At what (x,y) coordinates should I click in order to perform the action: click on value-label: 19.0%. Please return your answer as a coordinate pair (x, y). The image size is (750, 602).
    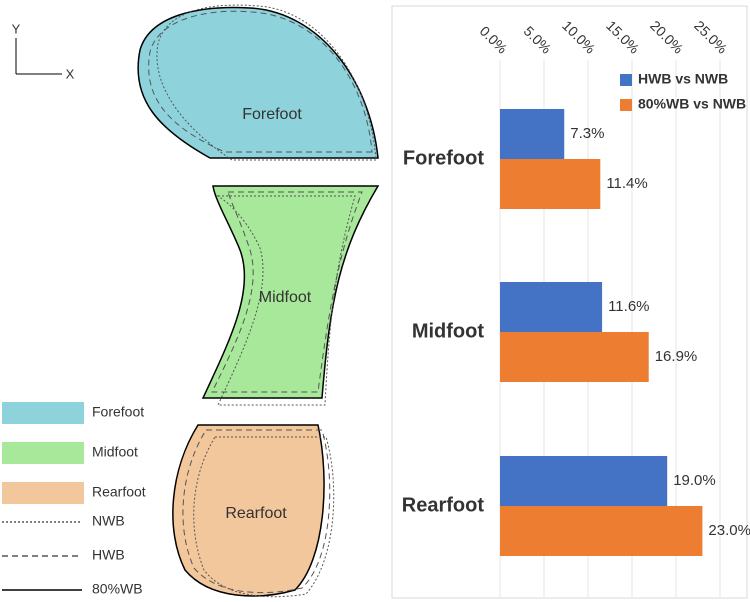
    Looking at the image, I should click on (694, 480).